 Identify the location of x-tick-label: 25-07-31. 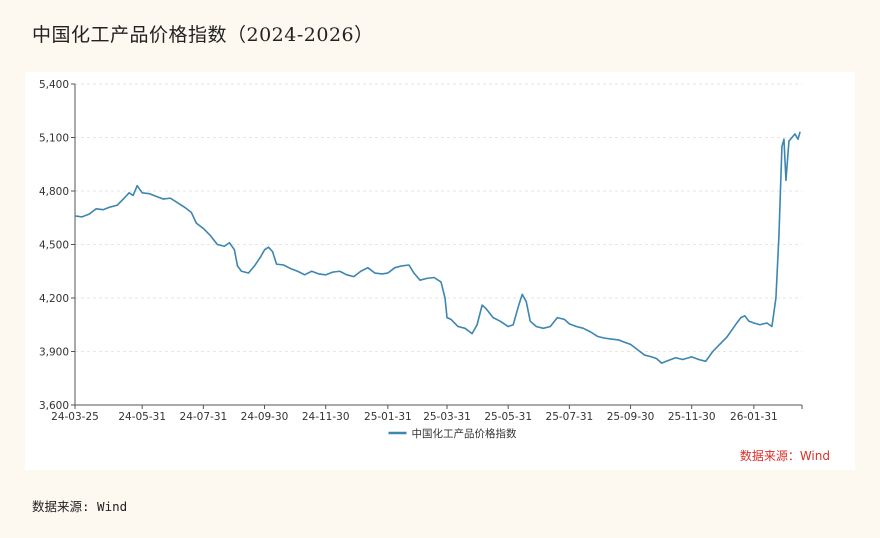
(570, 417).